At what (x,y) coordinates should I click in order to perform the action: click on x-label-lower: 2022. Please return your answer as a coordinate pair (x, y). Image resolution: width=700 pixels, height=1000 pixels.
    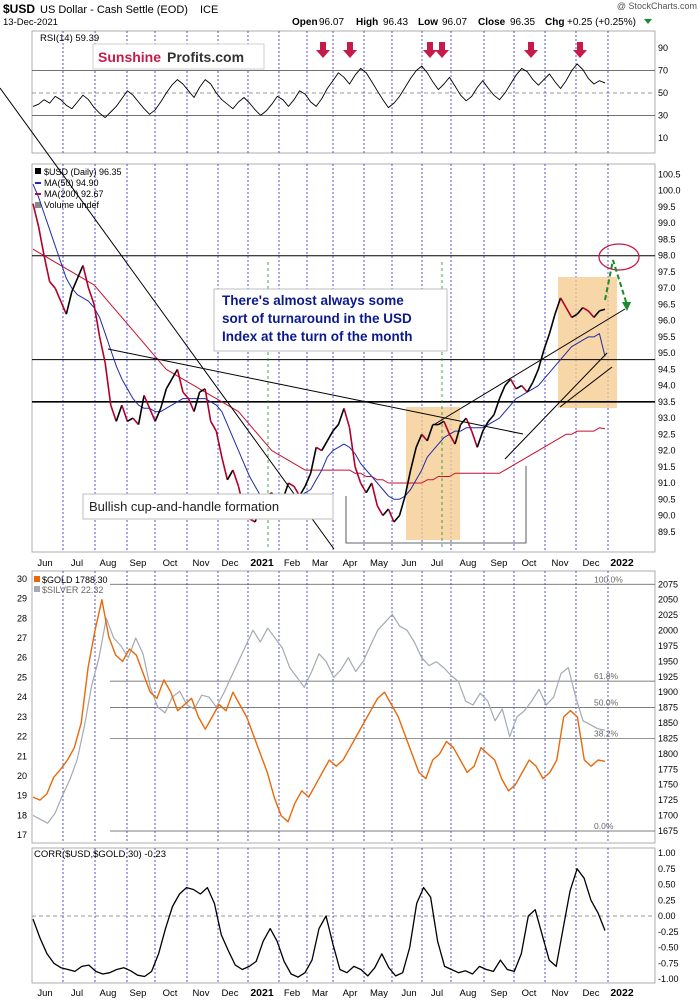
    Looking at the image, I should click on (622, 993).